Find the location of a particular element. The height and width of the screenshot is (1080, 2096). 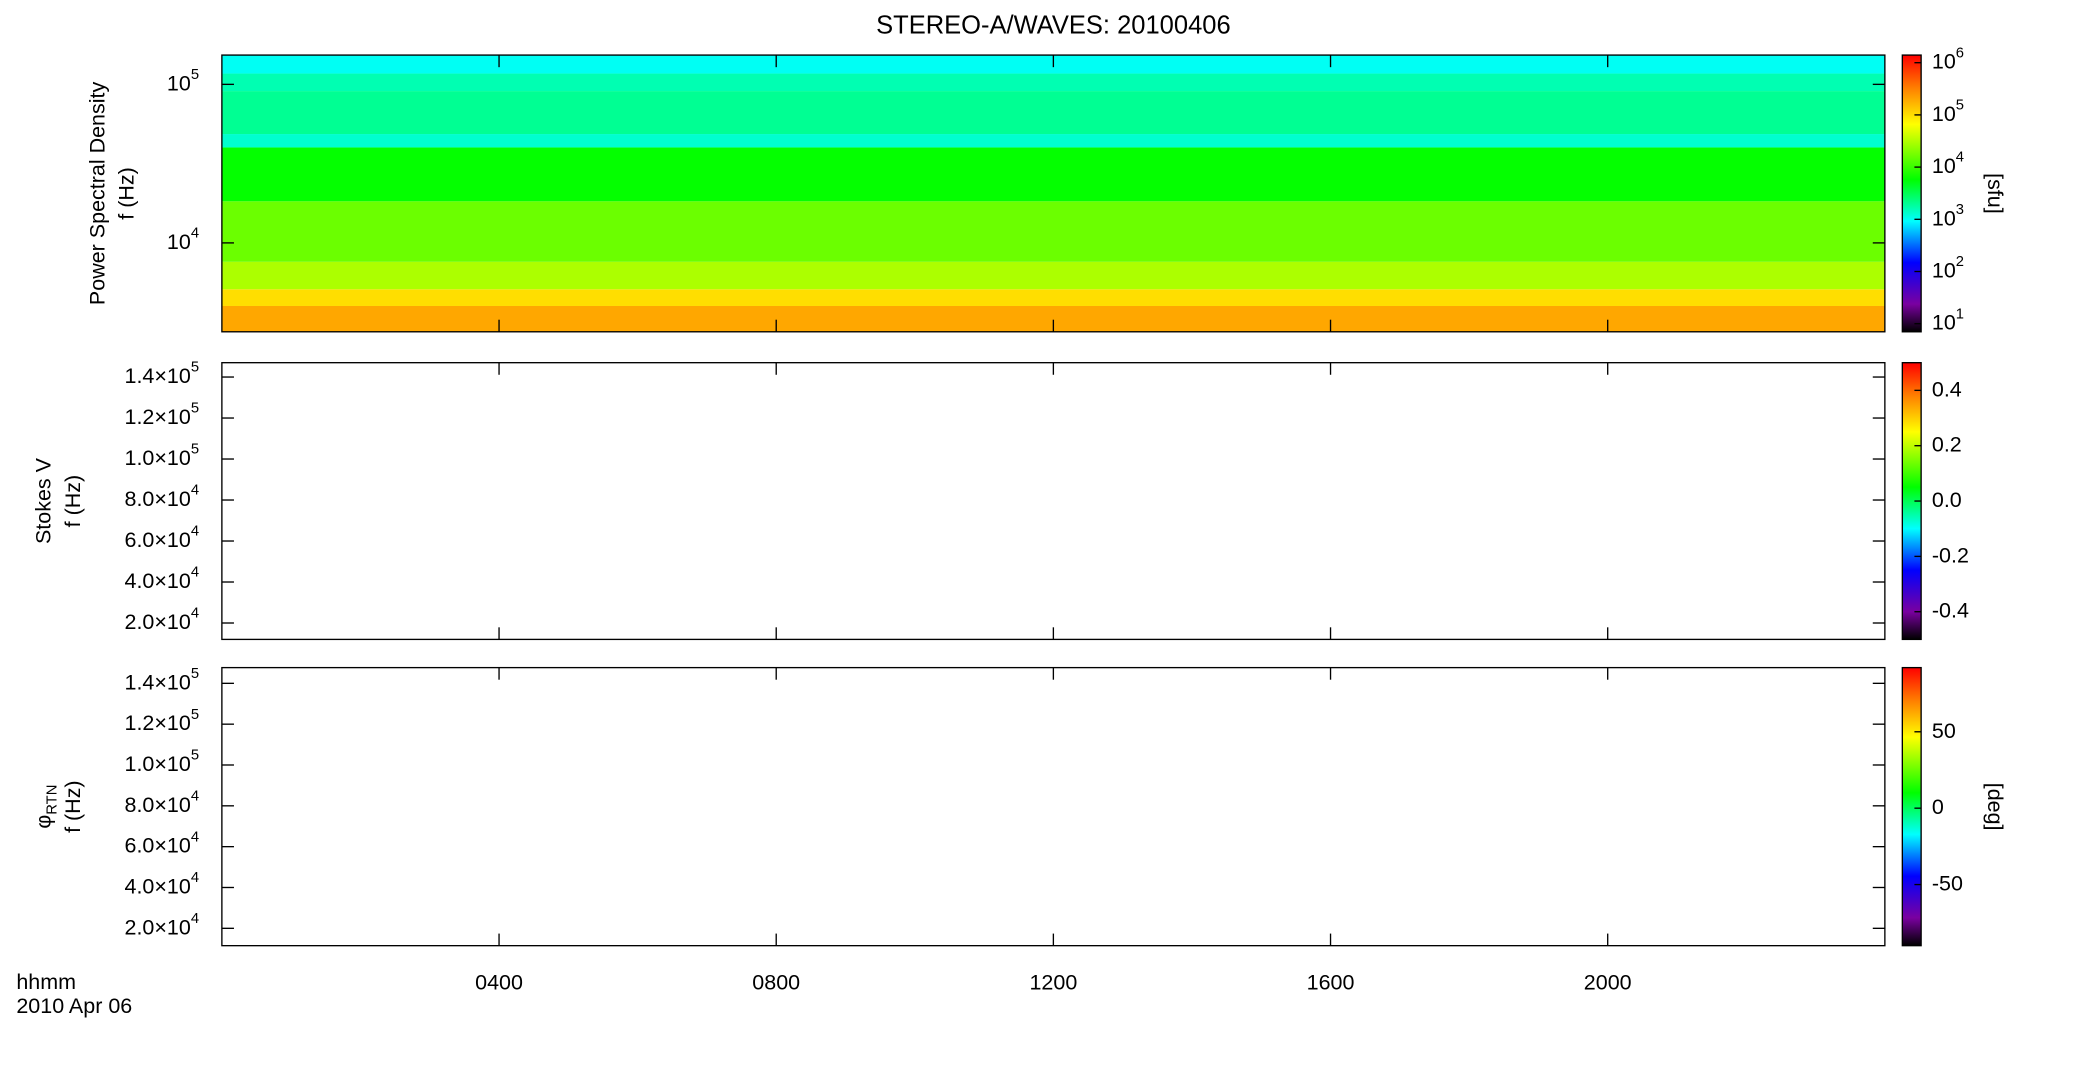

x-tick-label-base: 0400 is located at coordinates (499, 982).